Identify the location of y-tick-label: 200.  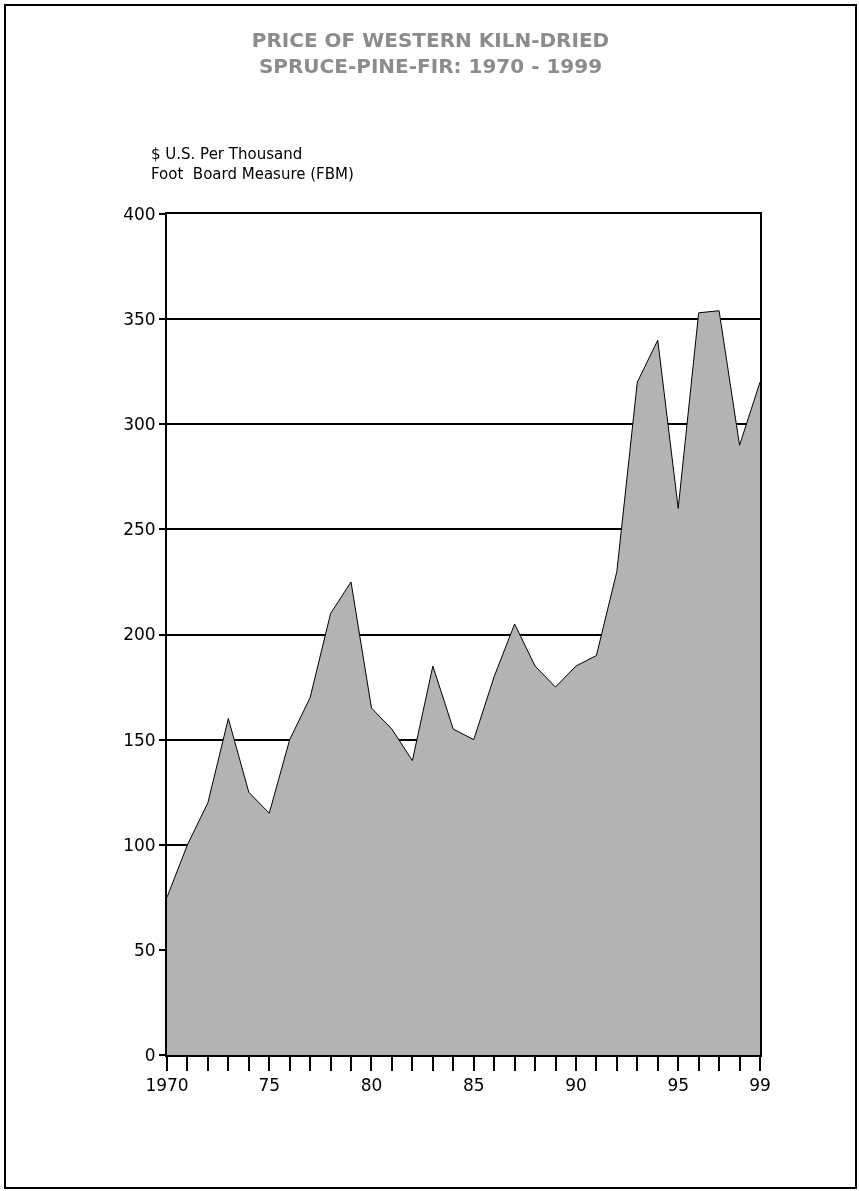
(139, 634).